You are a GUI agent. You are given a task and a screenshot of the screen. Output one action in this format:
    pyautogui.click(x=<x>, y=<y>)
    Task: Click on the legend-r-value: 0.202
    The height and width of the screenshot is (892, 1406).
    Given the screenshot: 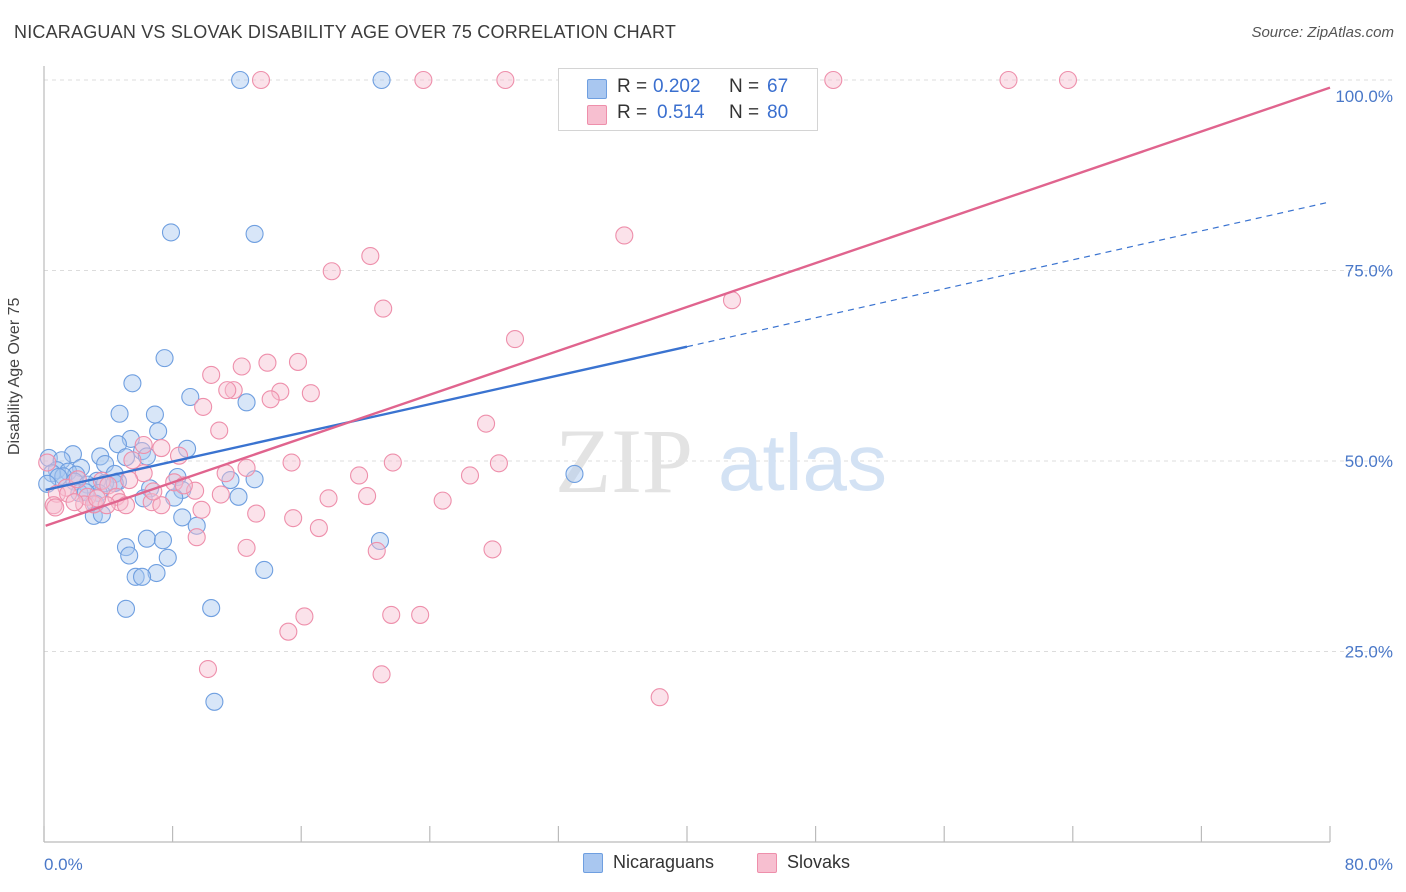 What is the action you would take?
    pyautogui.click(x=677, y=86)
    